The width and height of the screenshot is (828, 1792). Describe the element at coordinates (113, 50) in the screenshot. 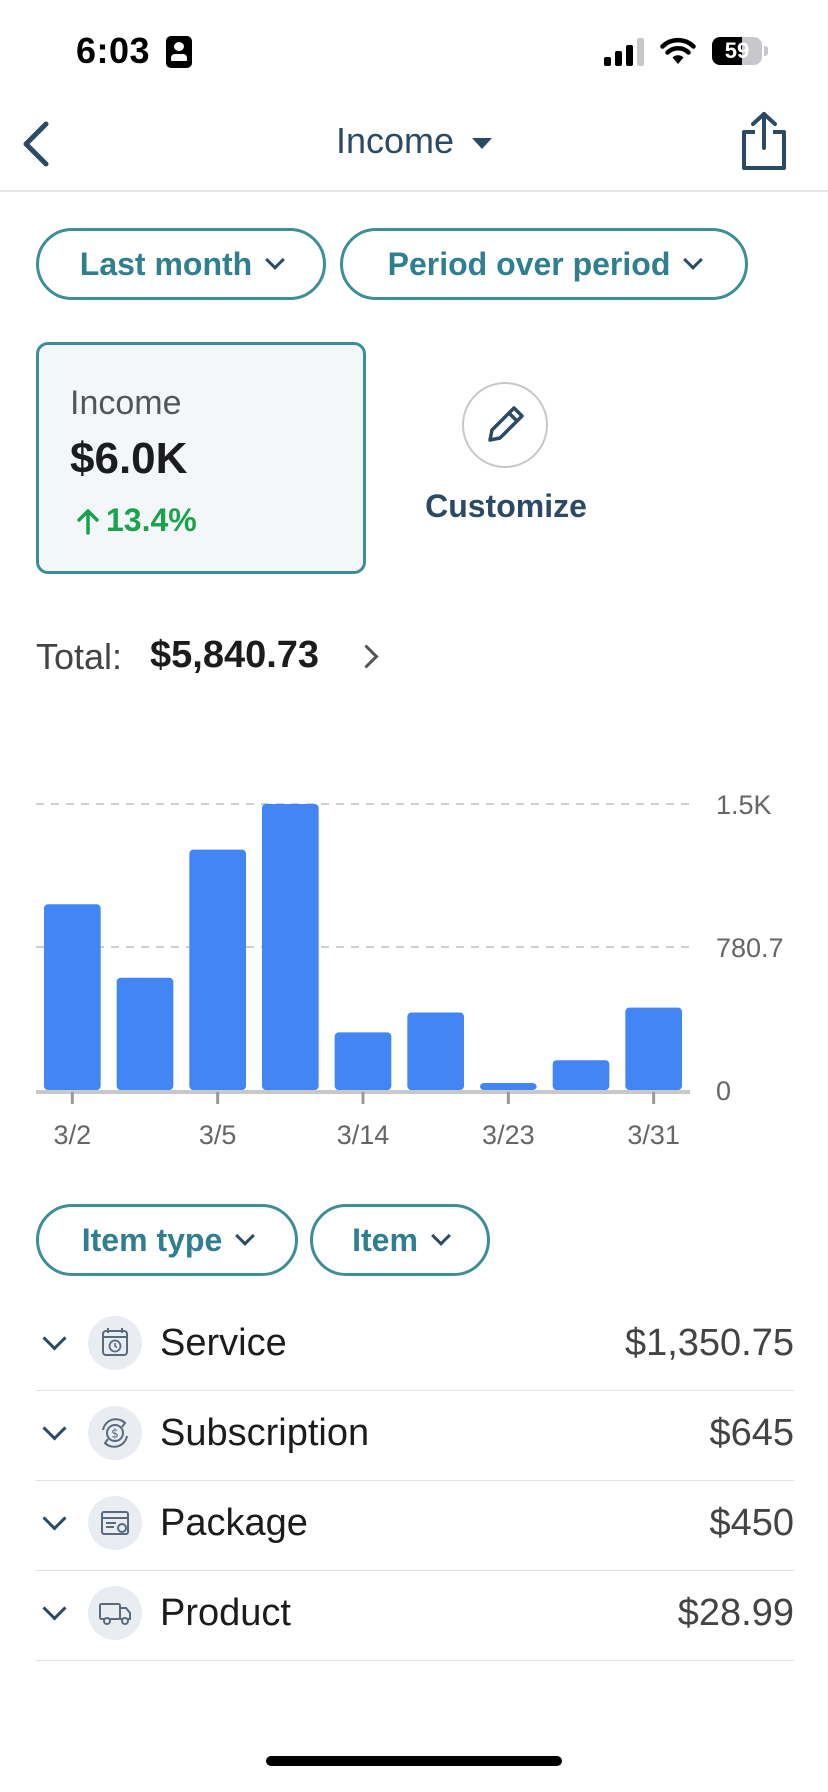

I see `status-time: 6:03` at that location.